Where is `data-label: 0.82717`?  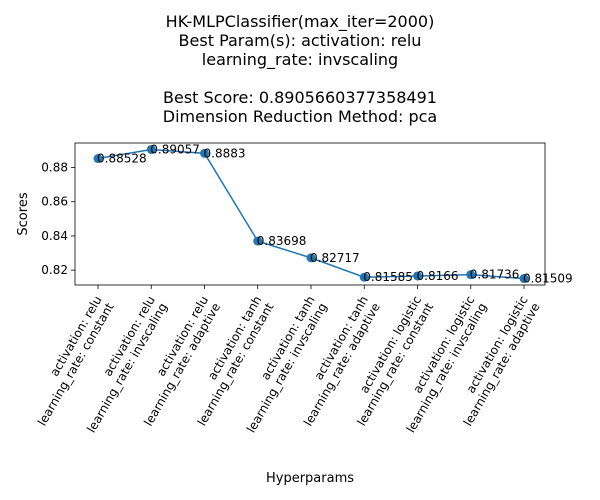 data-label: 0.82717 is located at coordinates (335, 258).